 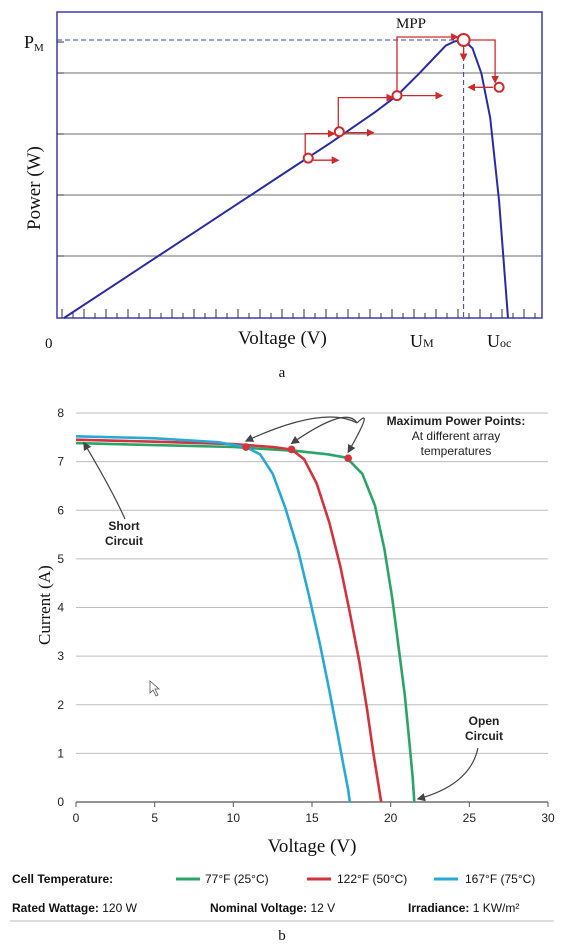 I want to click on mpp-annotation-line2: At different array, so click(x=456, y=436).